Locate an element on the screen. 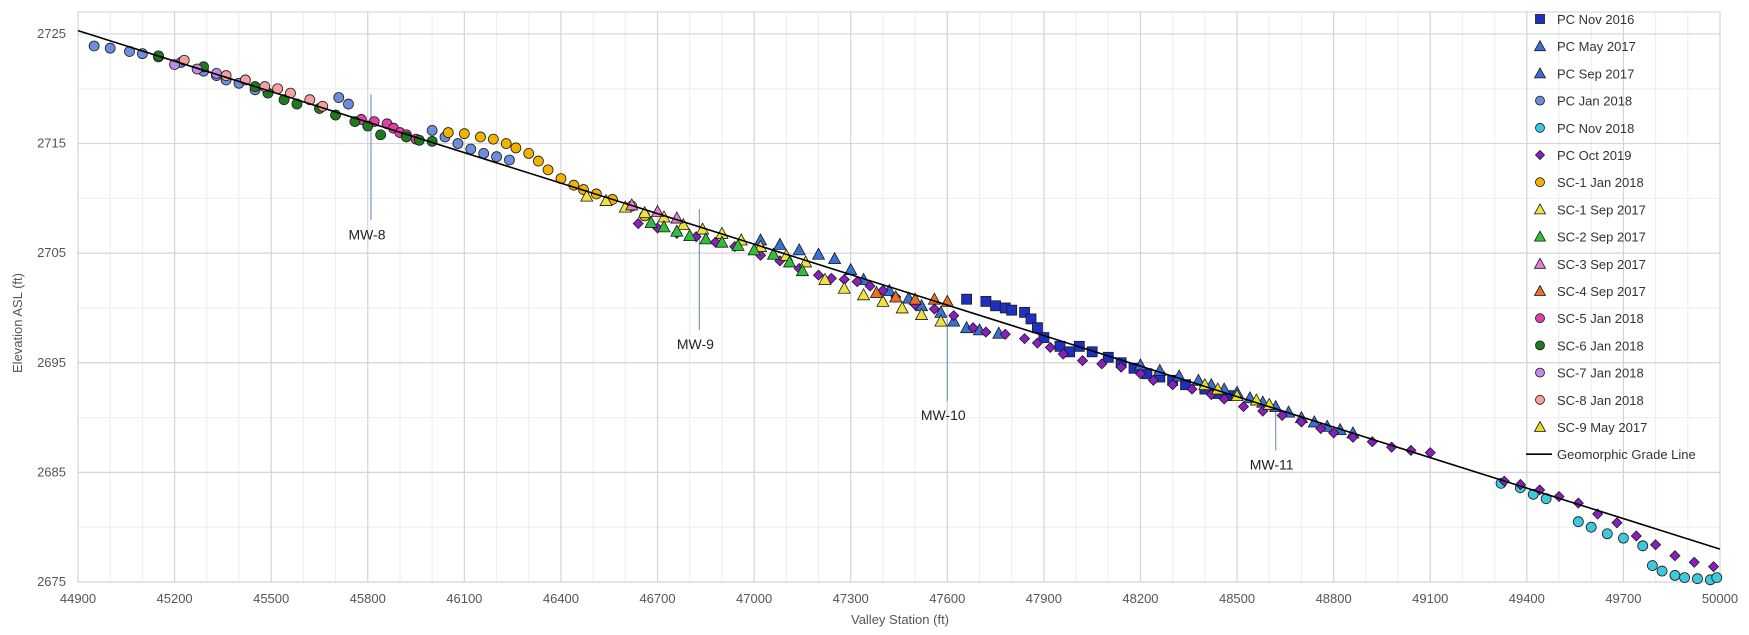 This screenshot has height=635, width=1749. legend-label: SC-8 Jan 2018 is located at coordinates (1600, 400).